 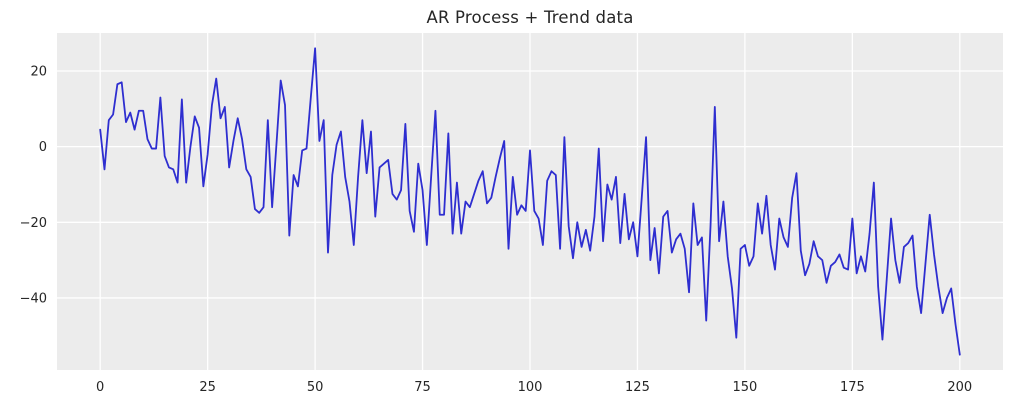 What do you see at coordinates (38, 72) in the screenshot?
I see `y-tick-label: 20` at bounding box center [38, 72].